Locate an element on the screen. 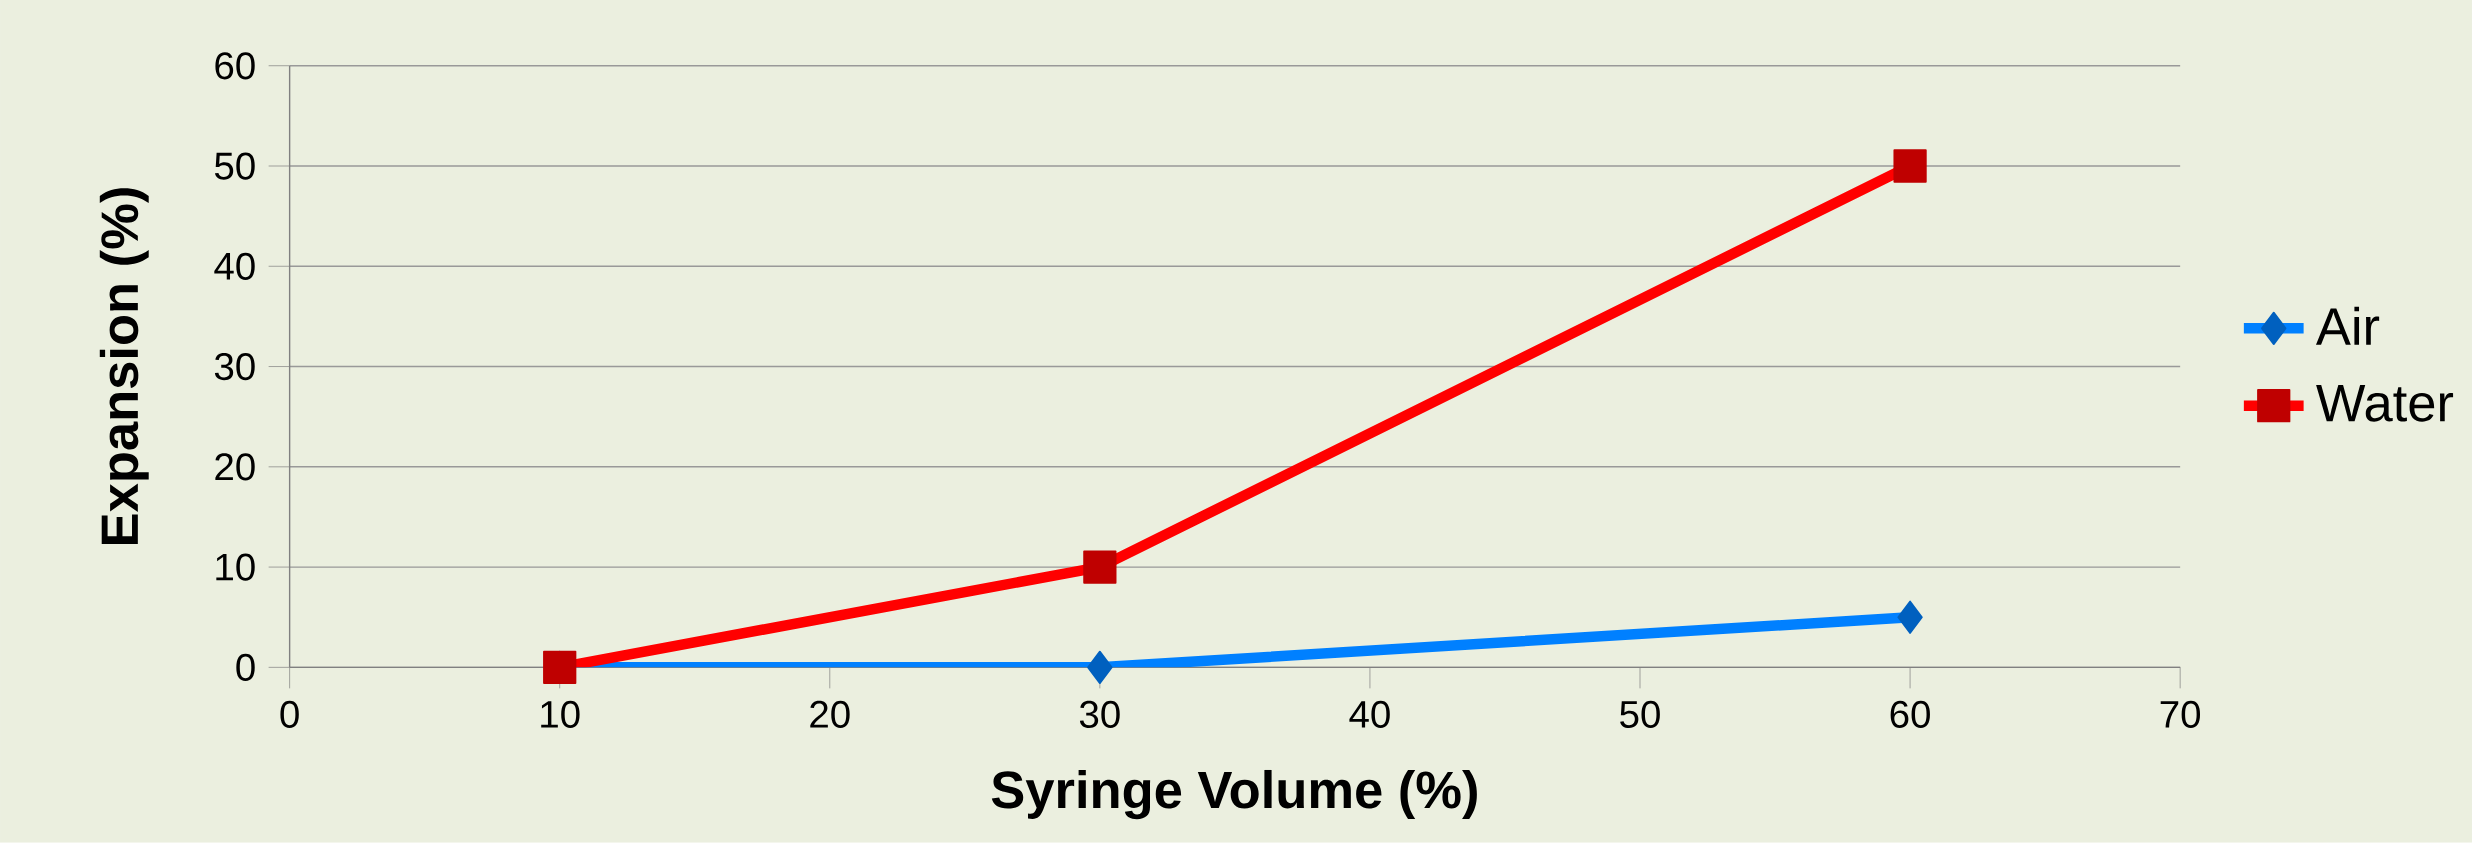 The height and width of the screenshot is (843, 2472). x-tick-label: 50 is located at coordinates (1640, 714).